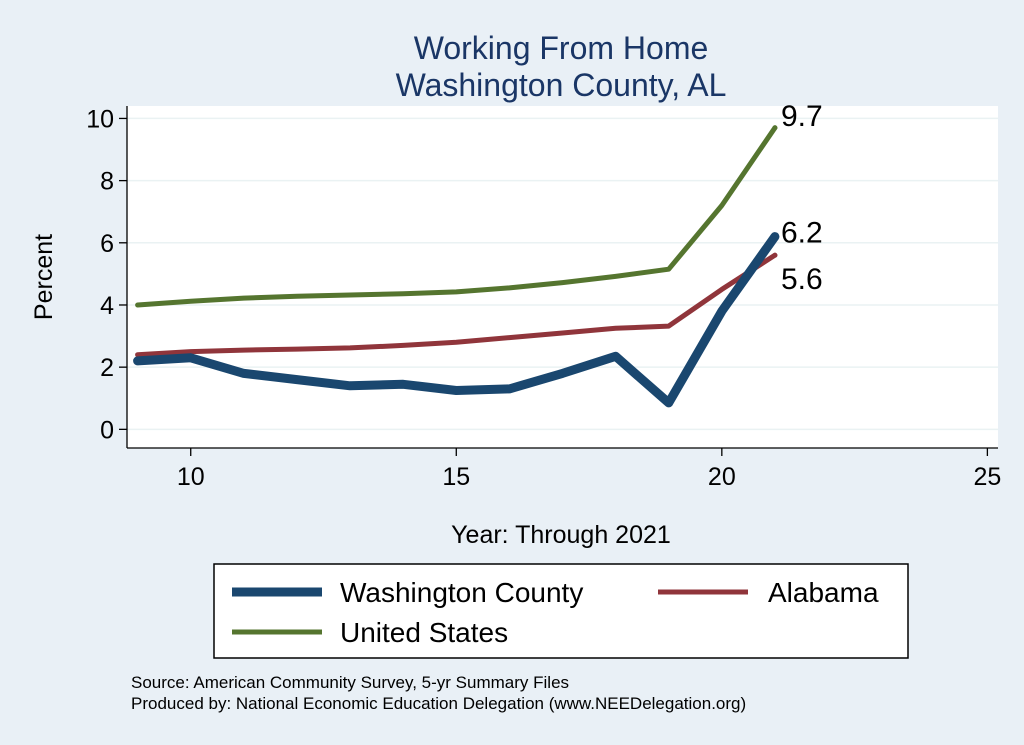 The image size is (1024, 745). I want to click on legend-label: Alabama, so click(823, 592).